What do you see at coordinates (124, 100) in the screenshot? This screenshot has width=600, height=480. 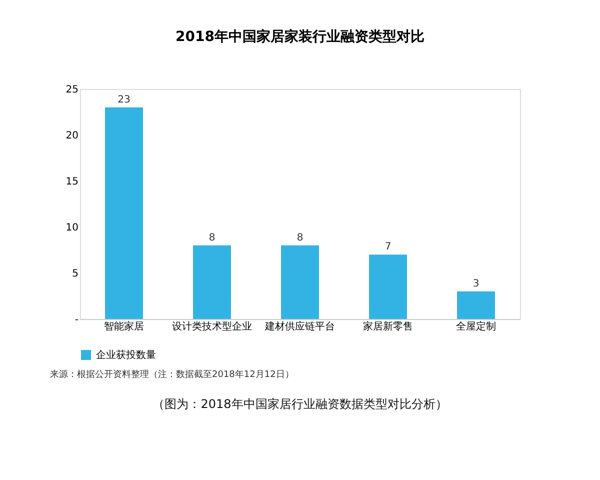 I see `data-label: 23` at bounding box center [124, 100].